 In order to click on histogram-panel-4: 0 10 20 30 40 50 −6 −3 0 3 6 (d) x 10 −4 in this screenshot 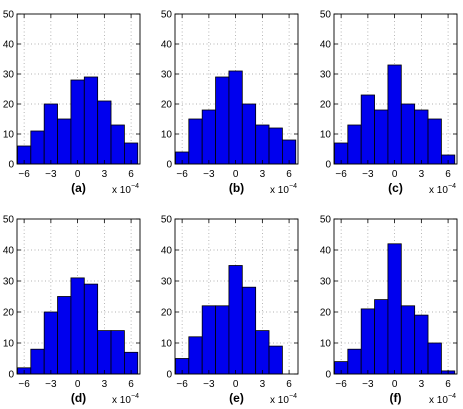, I will do `click(72, 310)`.